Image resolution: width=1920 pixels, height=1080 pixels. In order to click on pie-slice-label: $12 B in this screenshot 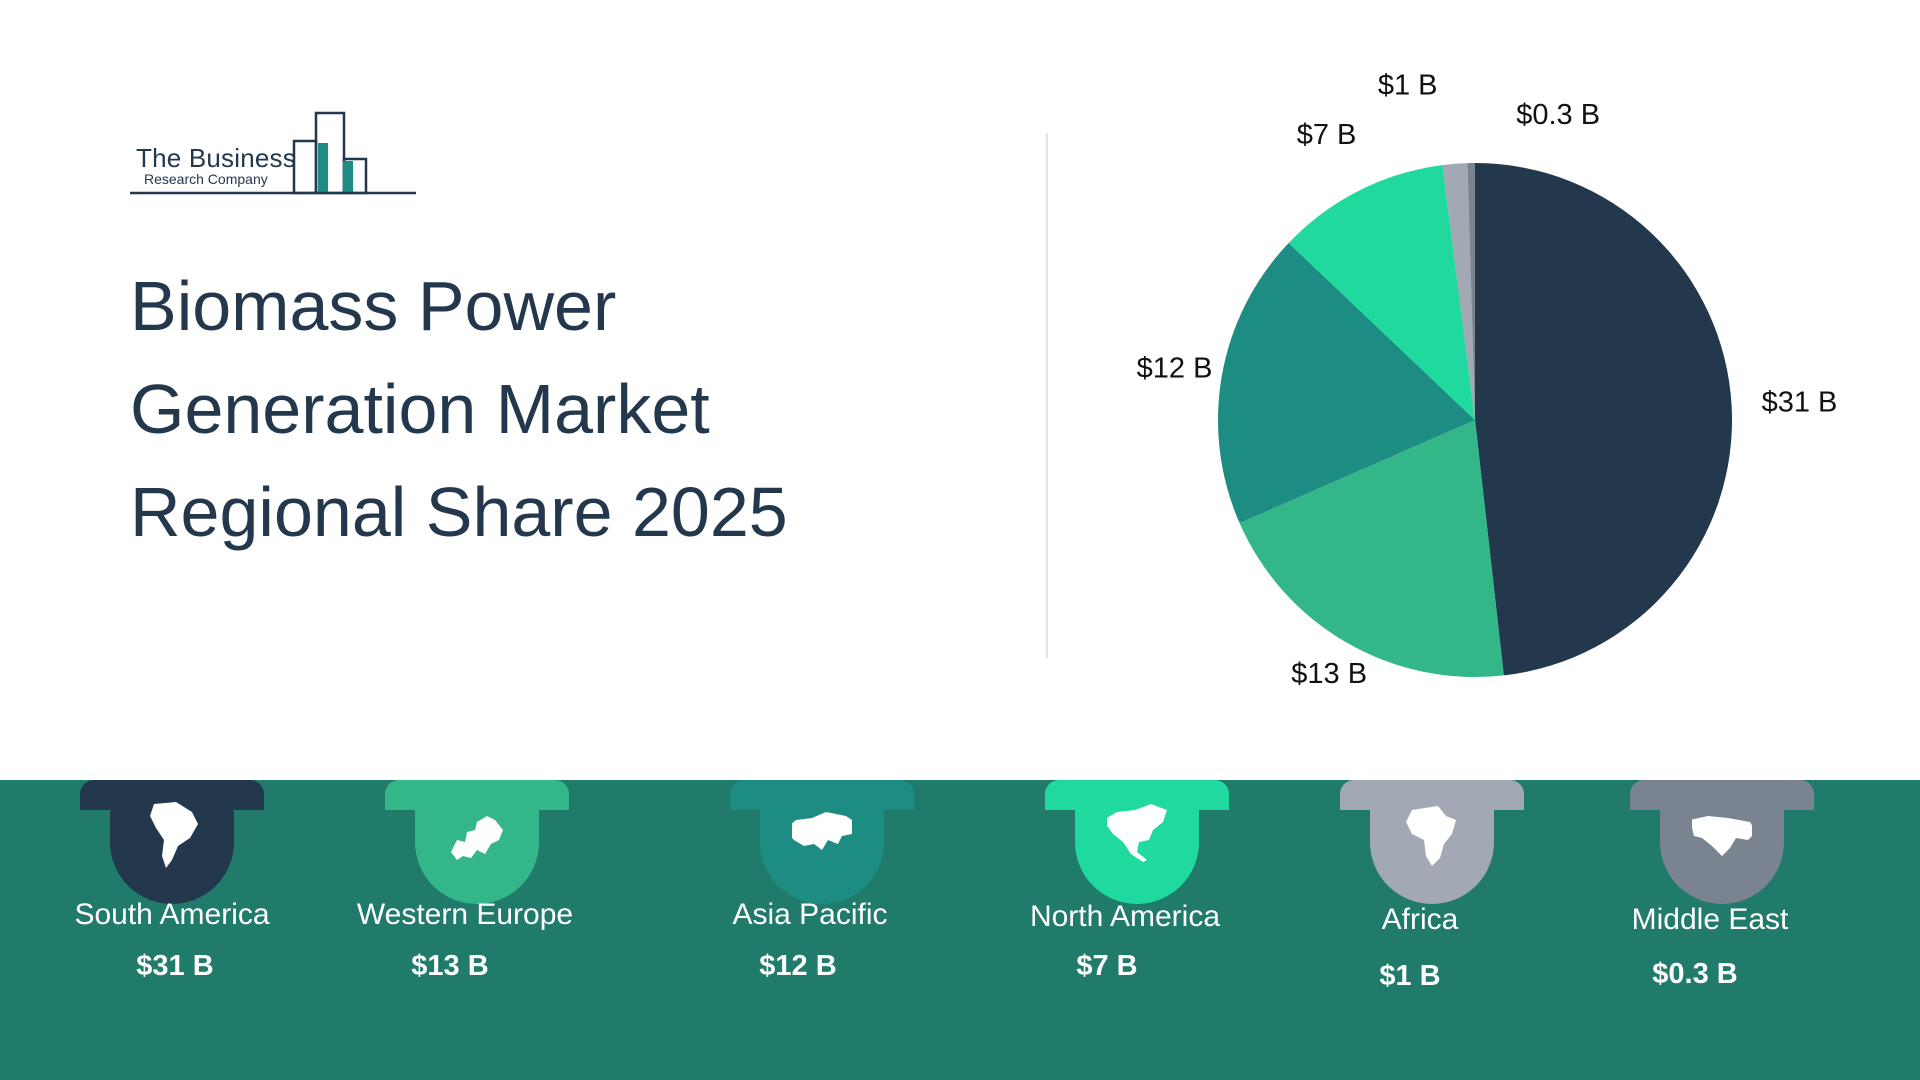, I will do `click(1175, 368)`.